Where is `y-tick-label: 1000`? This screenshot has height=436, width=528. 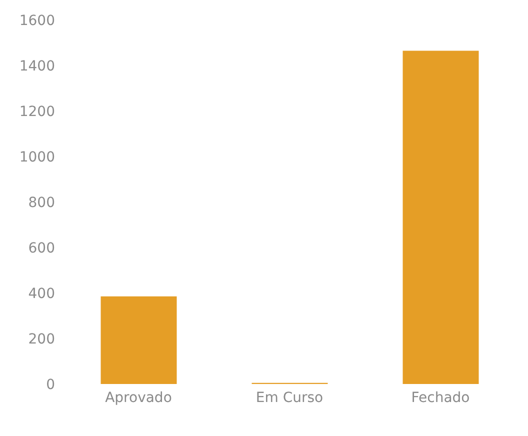 y-tick-label: 1000 is located at coordinates (37, 157).